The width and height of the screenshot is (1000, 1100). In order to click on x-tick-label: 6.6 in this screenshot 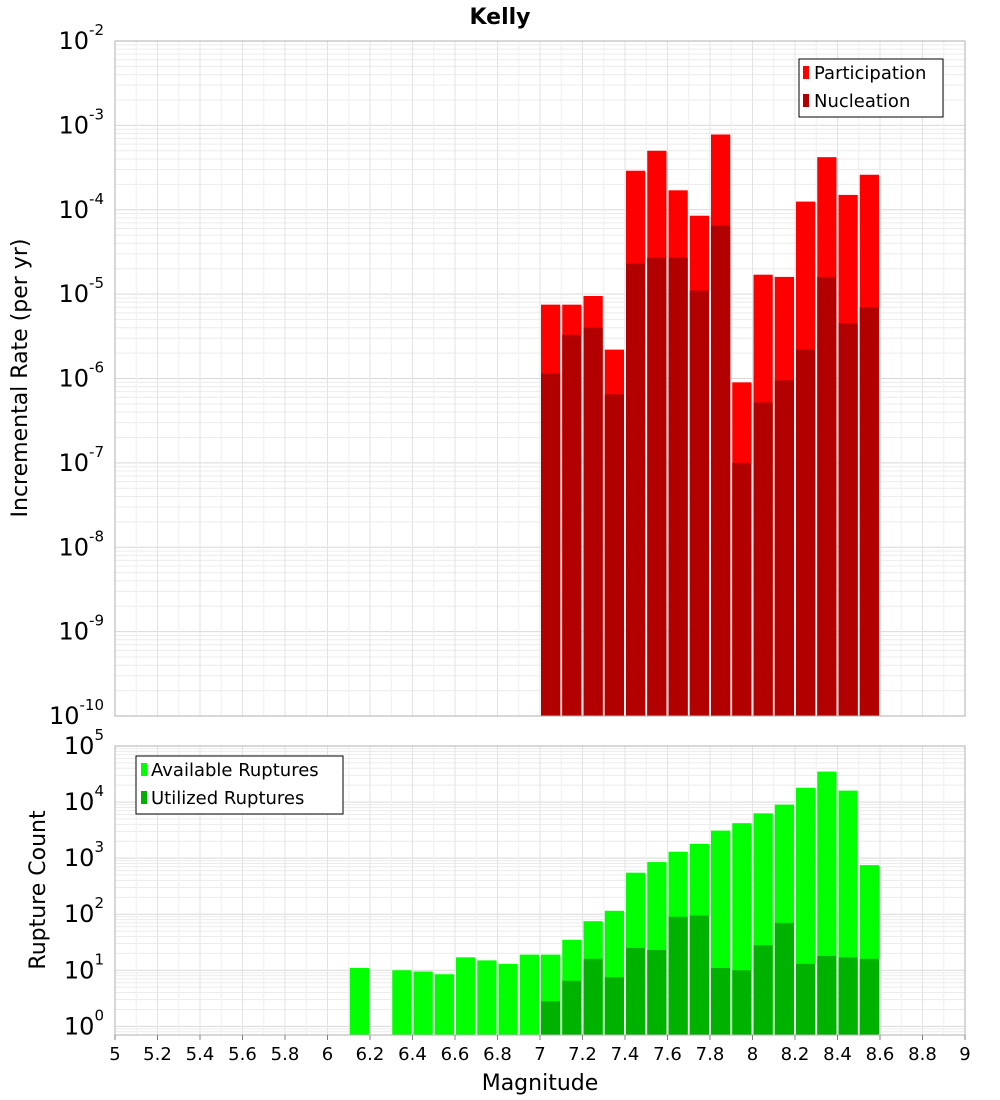, I will do `click(455, 1054)`.